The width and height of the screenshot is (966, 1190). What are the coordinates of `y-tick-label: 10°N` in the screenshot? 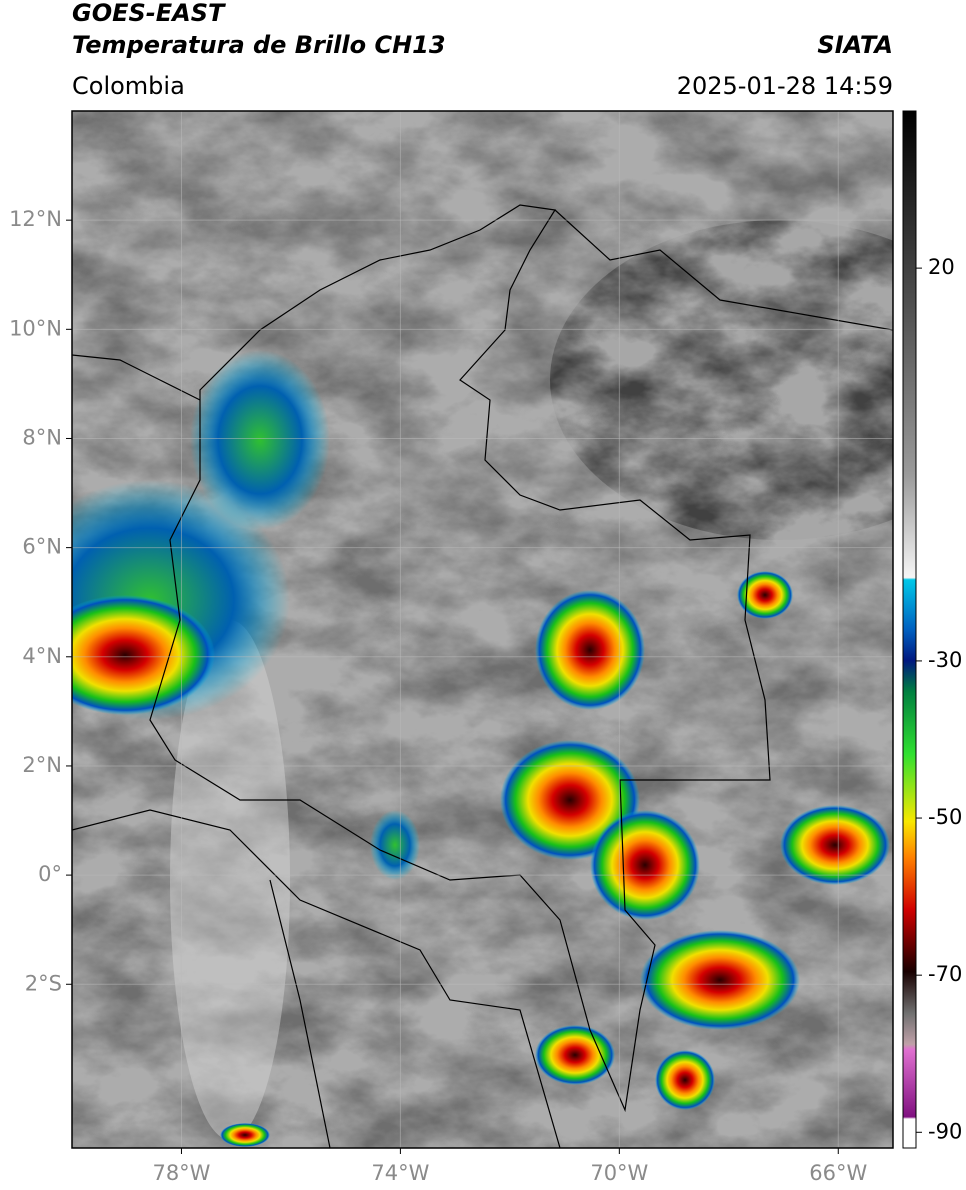 It's located at (35, 328).